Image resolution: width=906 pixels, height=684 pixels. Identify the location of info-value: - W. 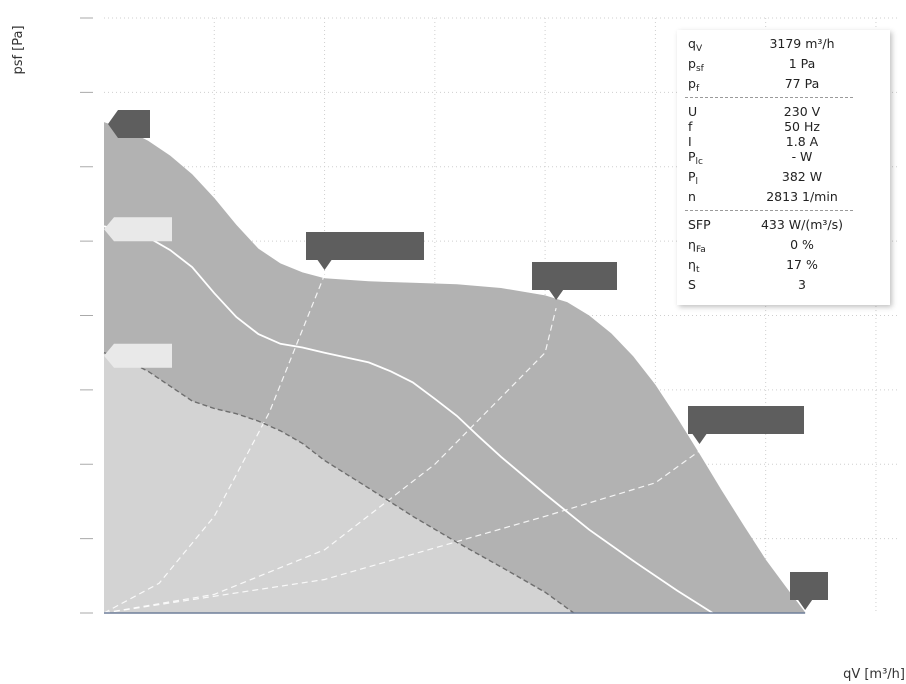
(802, 156).